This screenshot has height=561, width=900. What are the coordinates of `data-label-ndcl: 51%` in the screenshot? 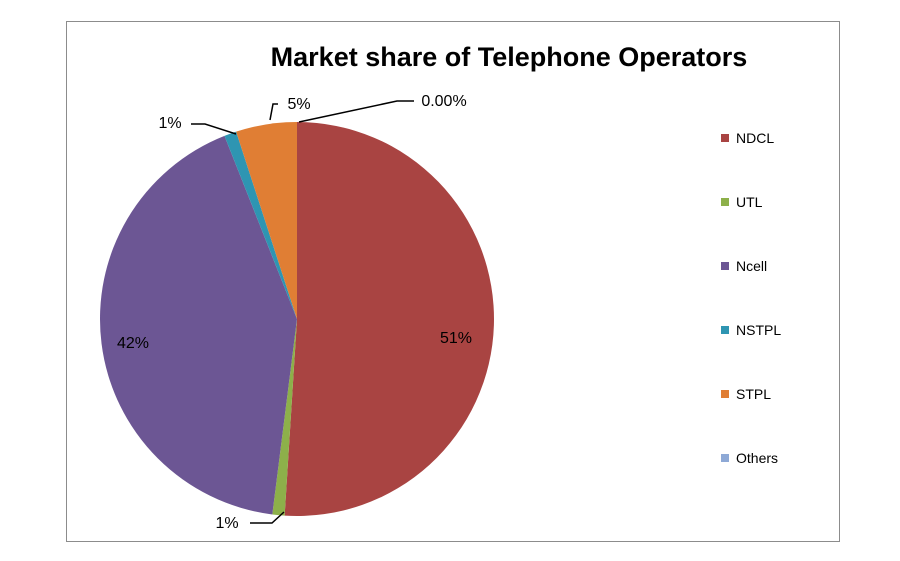 It's located at (456, 338).